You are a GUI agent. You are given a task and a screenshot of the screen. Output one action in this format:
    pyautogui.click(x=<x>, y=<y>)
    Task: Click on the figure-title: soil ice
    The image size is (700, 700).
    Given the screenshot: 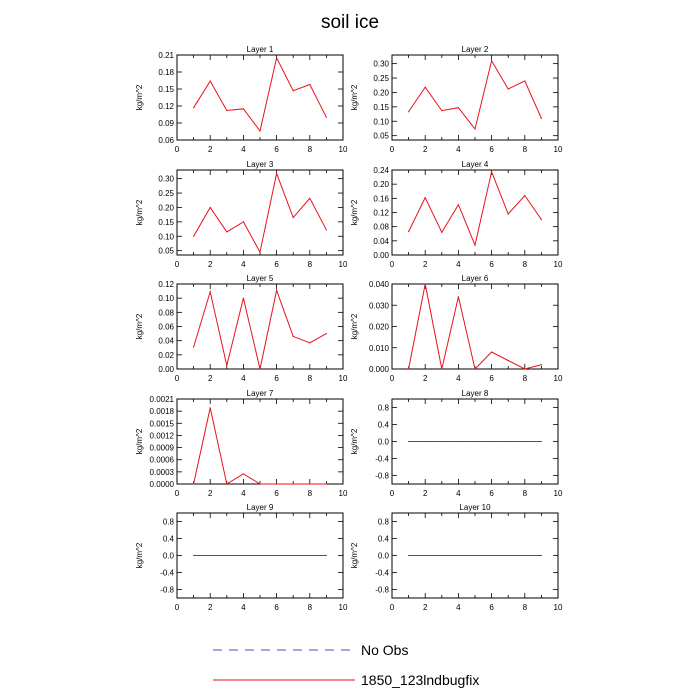 What is the action you would take?
    pyautogui.click(x=350, y=22)
    